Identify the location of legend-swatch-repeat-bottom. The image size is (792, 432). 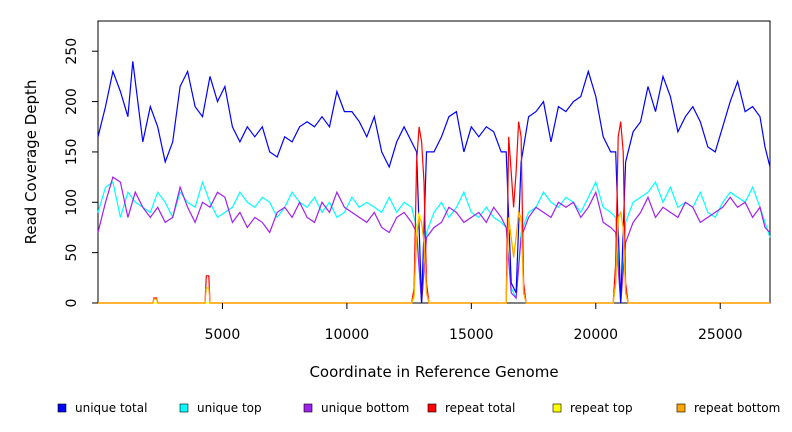
(681, 408).